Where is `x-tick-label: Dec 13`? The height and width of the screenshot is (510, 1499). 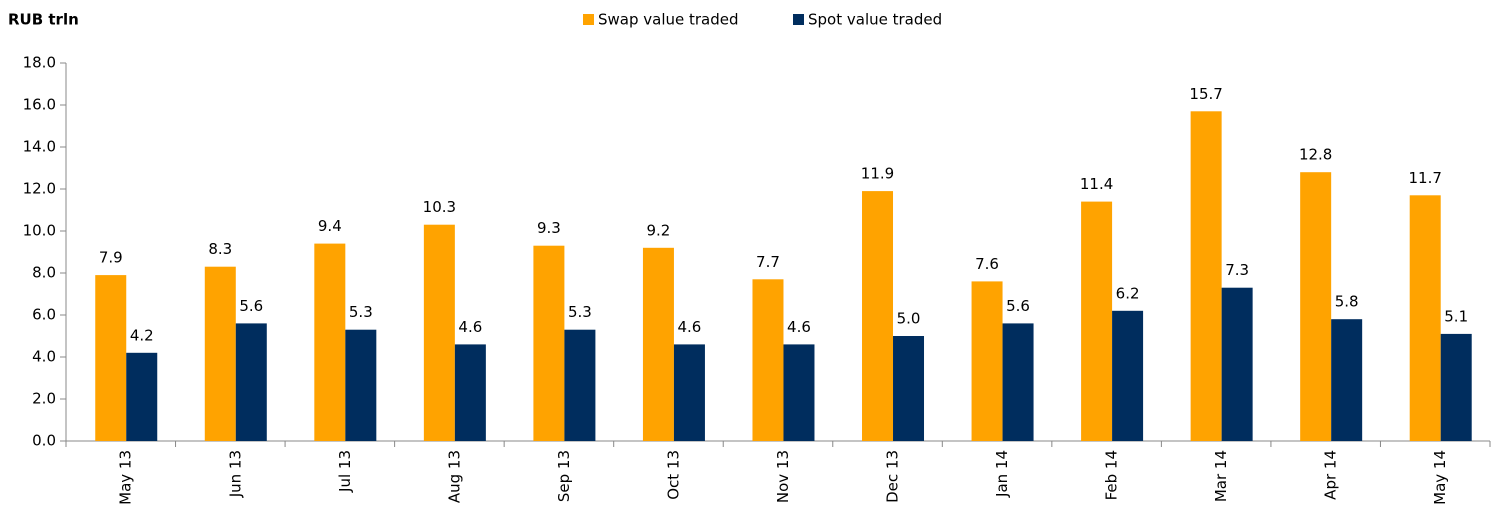
x-tick-label: Dec 13 is located at coordinates (893, 476).